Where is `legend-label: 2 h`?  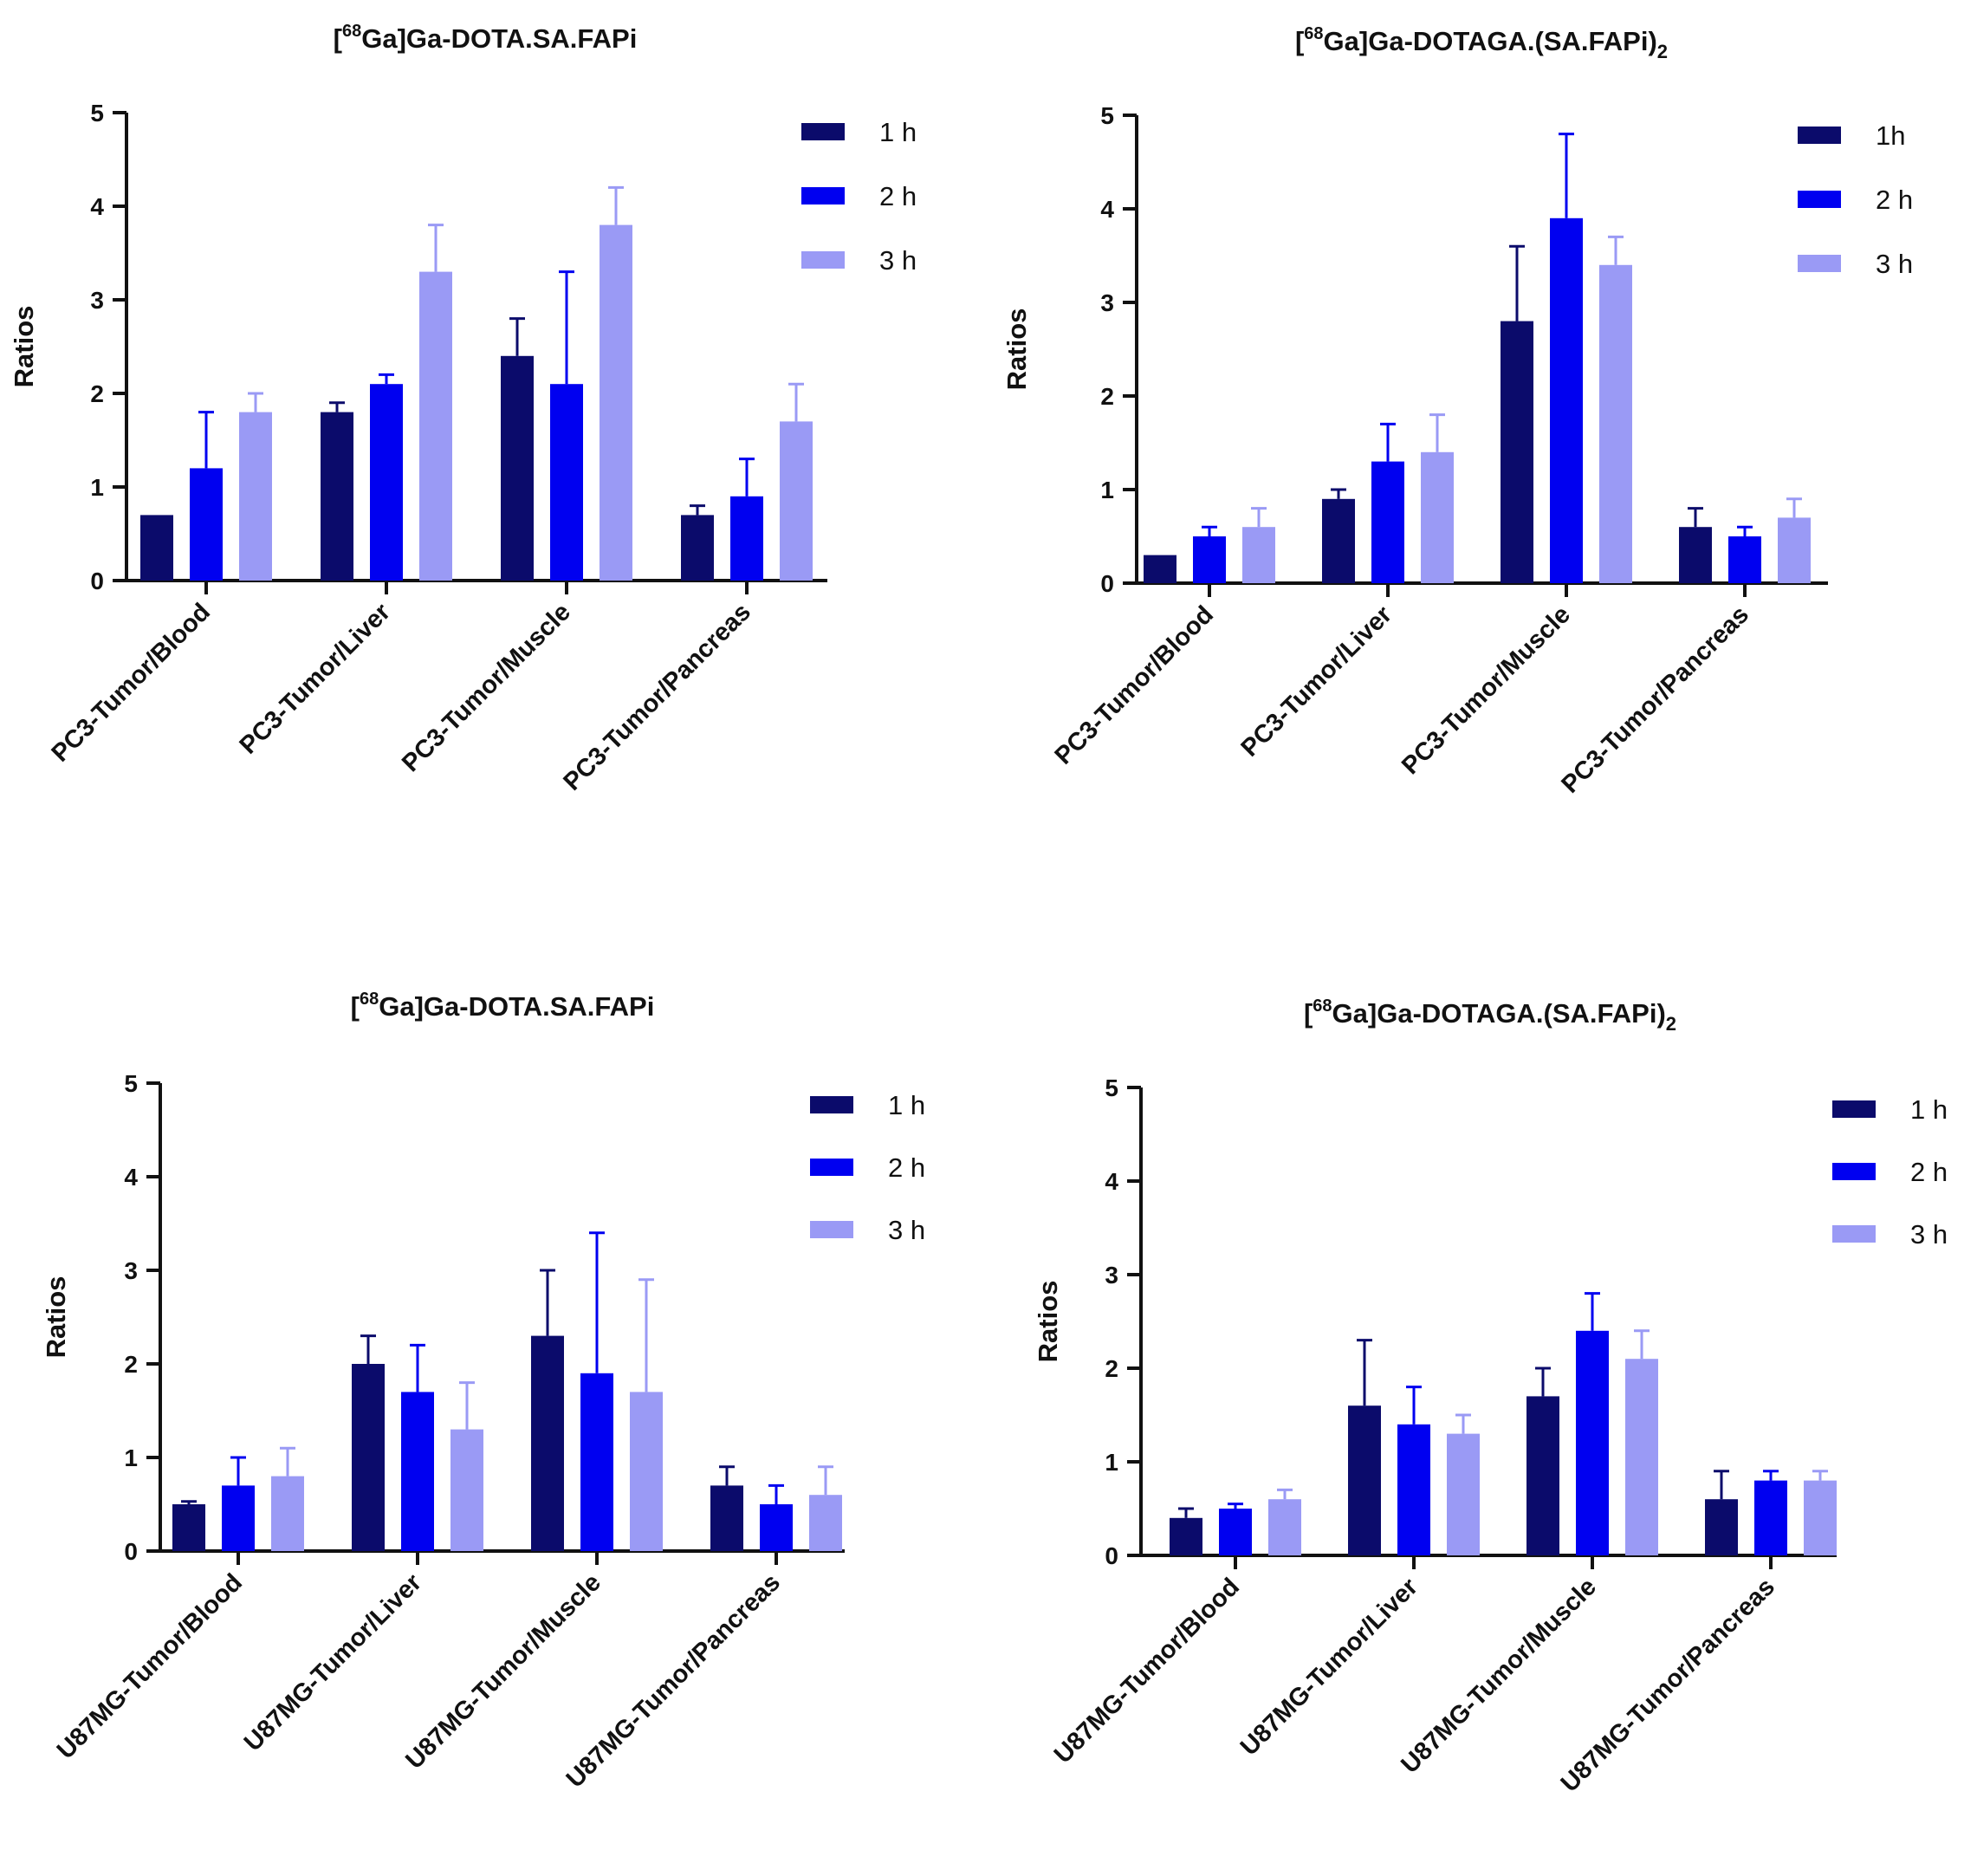
legend-label: 2 h is located at coordinates (1894, 200).